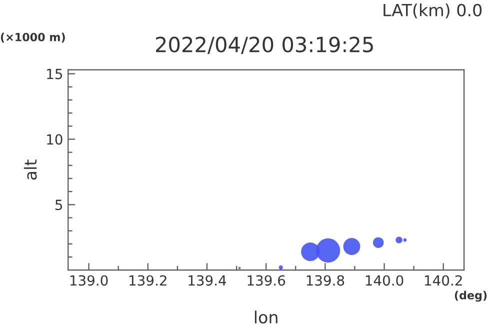 The image size is (490, 331). Describe the element at coordinates (54, 139) in the screenshot. I see `y-tick-label: 10` at that location.